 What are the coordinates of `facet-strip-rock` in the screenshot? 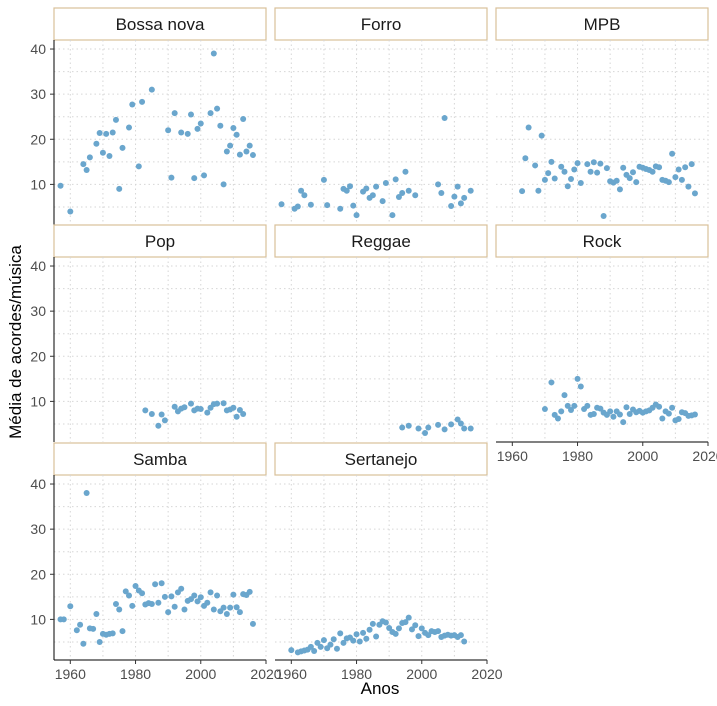 It's located at (602, 241).